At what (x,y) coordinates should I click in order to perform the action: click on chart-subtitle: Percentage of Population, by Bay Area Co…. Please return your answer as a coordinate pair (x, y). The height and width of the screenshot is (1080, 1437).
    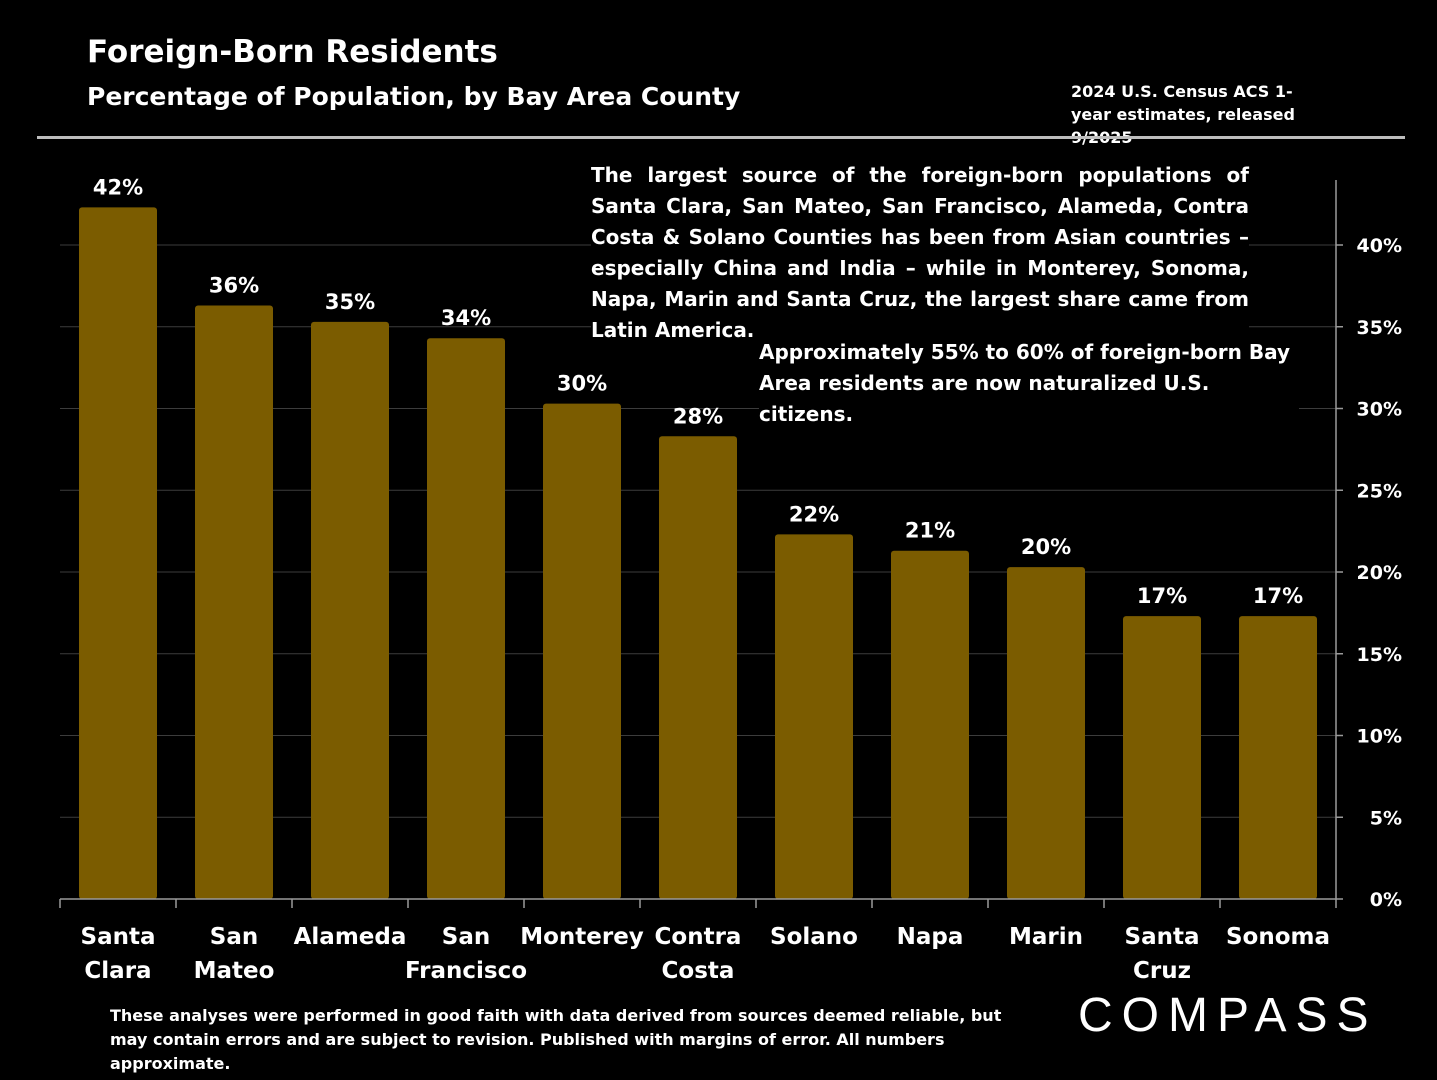
    Looking at the image, I should click on (414, 96).